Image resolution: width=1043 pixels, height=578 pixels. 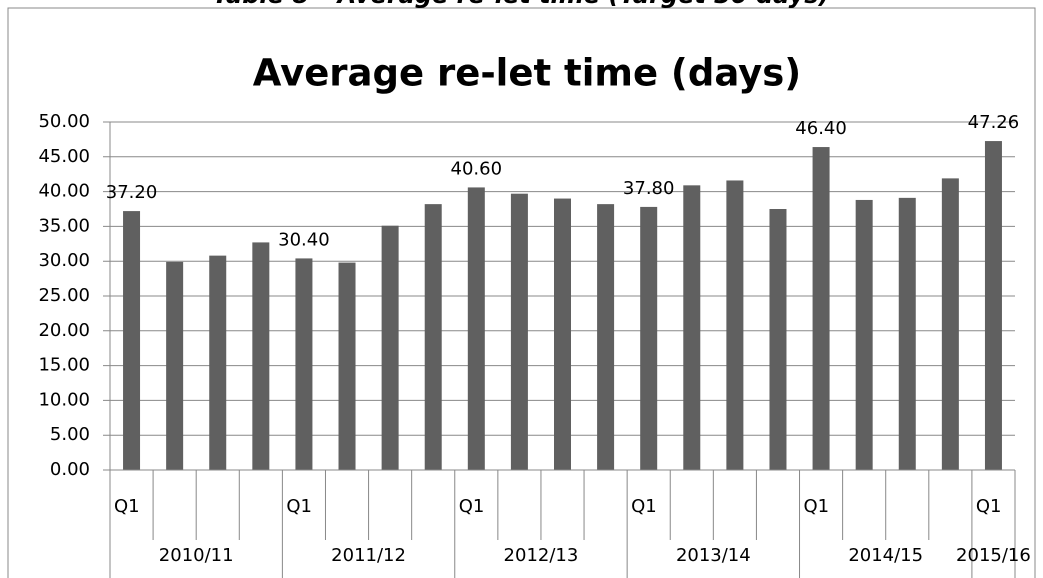 What do you see at coordinates (70, 434) in the screenshot?
I see `y-tick-label: 5.00` at bounding box center [70, 434].